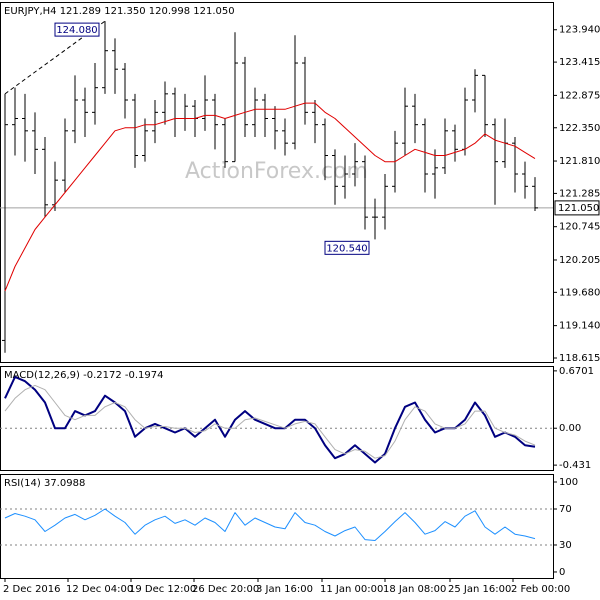 This screenshot has width=600, height=600. I want to click on y-tick-label: 0.00, so click(570, 428).